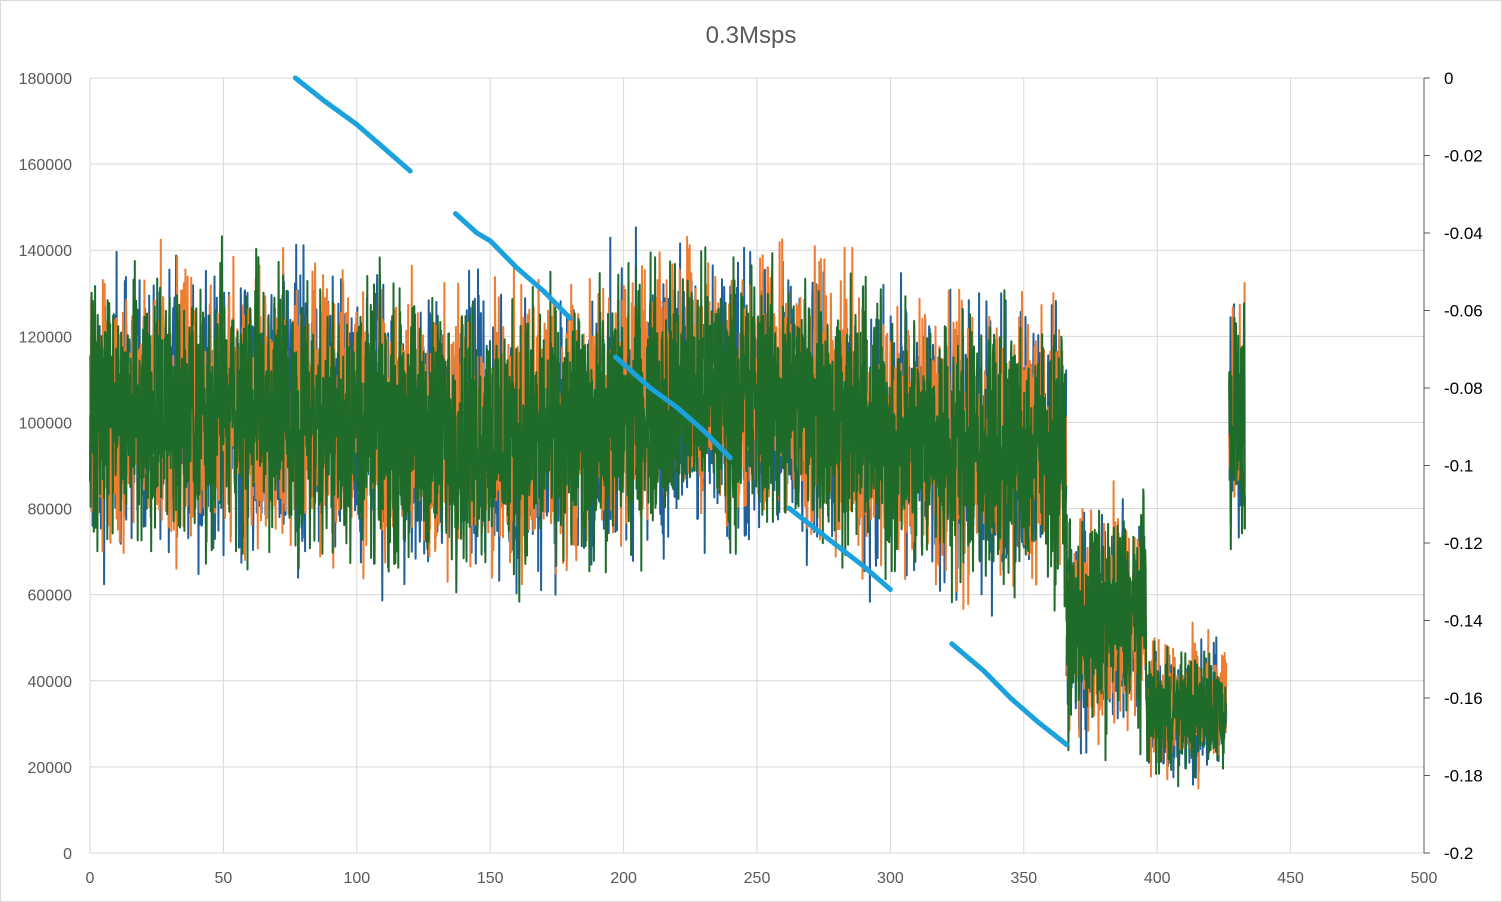 The width and height of the screenshot is (1502, 902). Describe the element at coordinates (1290, 878) in the screenshot. I see `x-tick-label: 450` at that location.